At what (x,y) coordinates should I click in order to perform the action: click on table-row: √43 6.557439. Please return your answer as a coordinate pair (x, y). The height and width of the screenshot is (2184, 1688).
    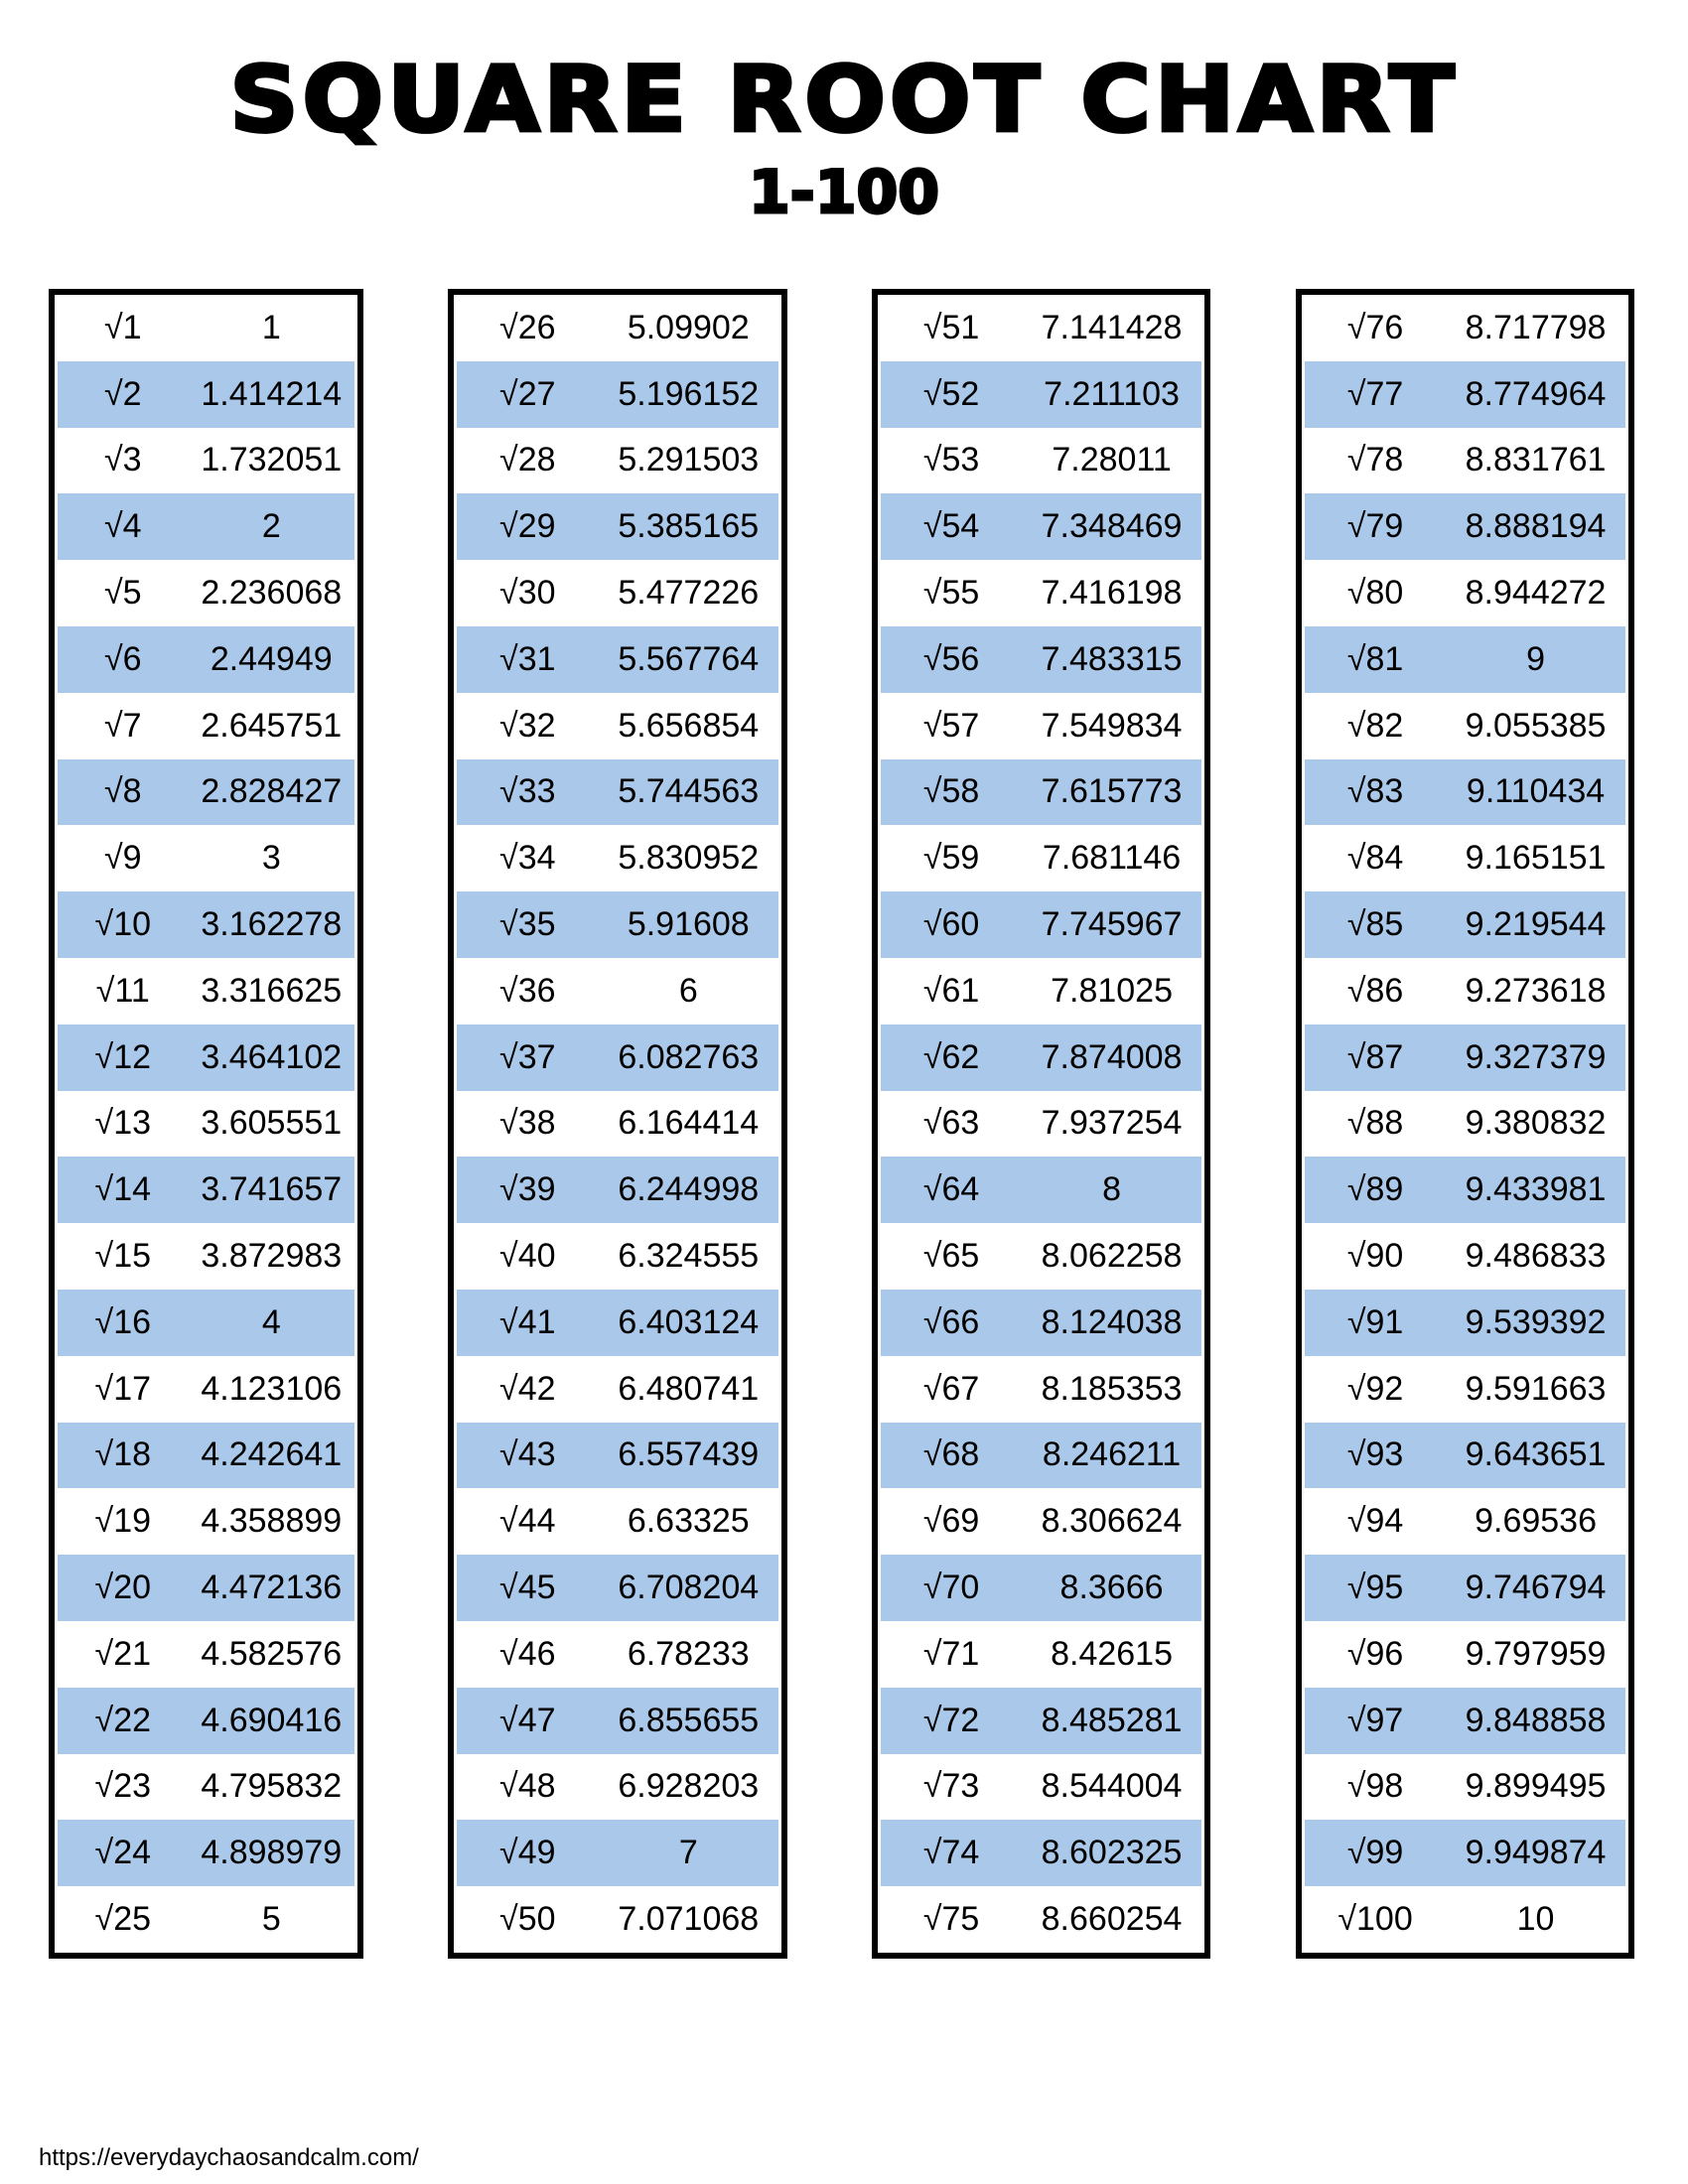
    Looking at the image, I should click on (617, 1455).